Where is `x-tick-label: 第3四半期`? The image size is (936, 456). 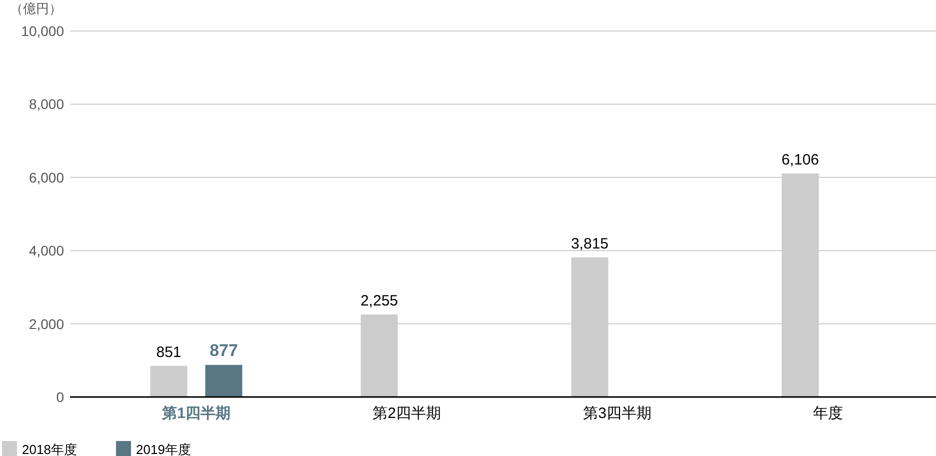
x-tick-label: 第3四半期 is located at coordinates (617, 413).